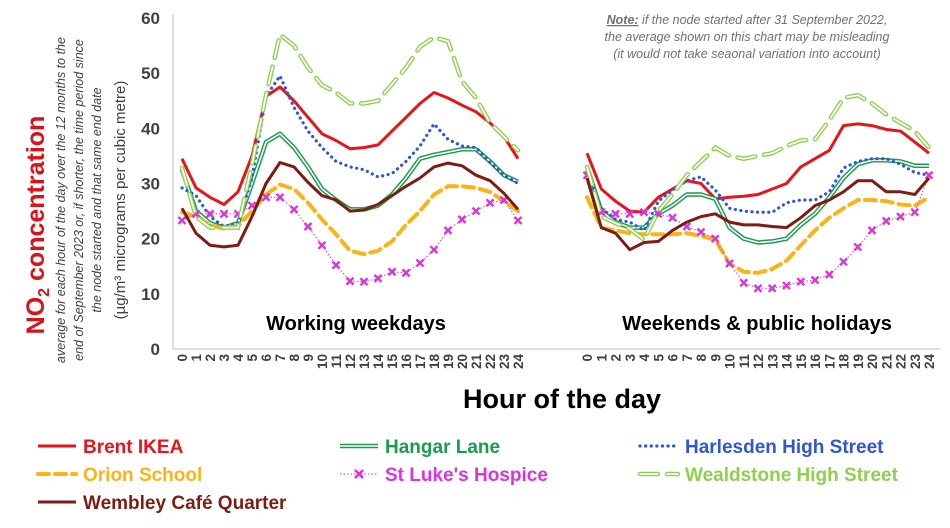 This screenshot has height=528, width=950. I want to click on legend-item: Wealdstone High Street, so click(768, 475).